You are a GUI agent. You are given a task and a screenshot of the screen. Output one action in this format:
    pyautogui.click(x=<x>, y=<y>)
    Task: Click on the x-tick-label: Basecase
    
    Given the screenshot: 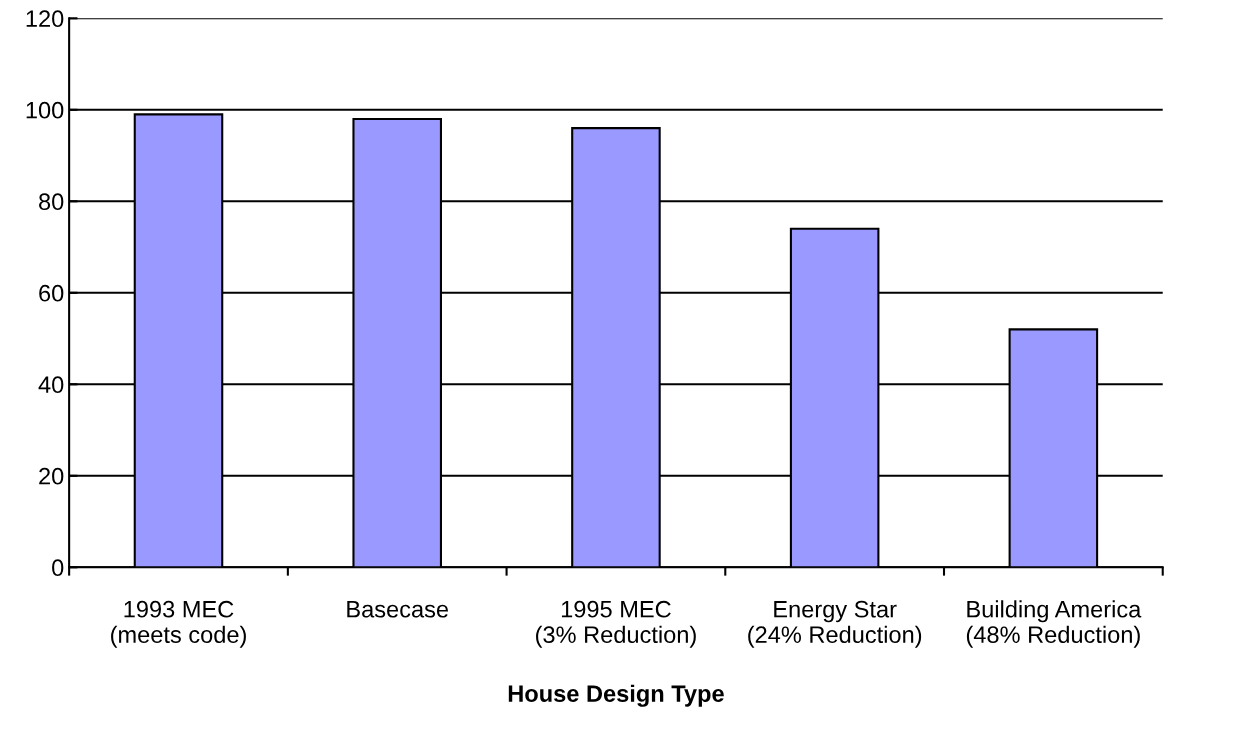 What is the action you would take?
    pyautogui.click(x=398, y=609)
    